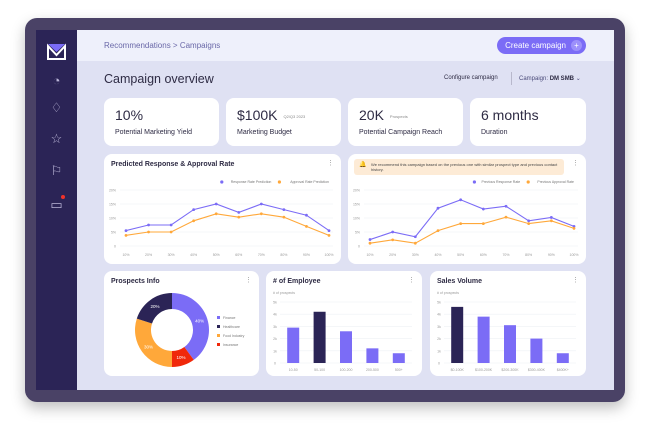 This screenshot has width=649, height=431. Describe the element at coordinates (576, 45) in the screenshot. I see `plus-icon: +` at that location.